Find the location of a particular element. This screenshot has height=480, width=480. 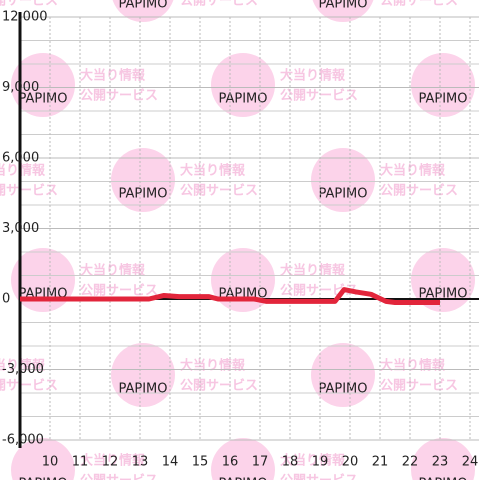

x-tick-label: 12 is located at coordinates (110, 462).